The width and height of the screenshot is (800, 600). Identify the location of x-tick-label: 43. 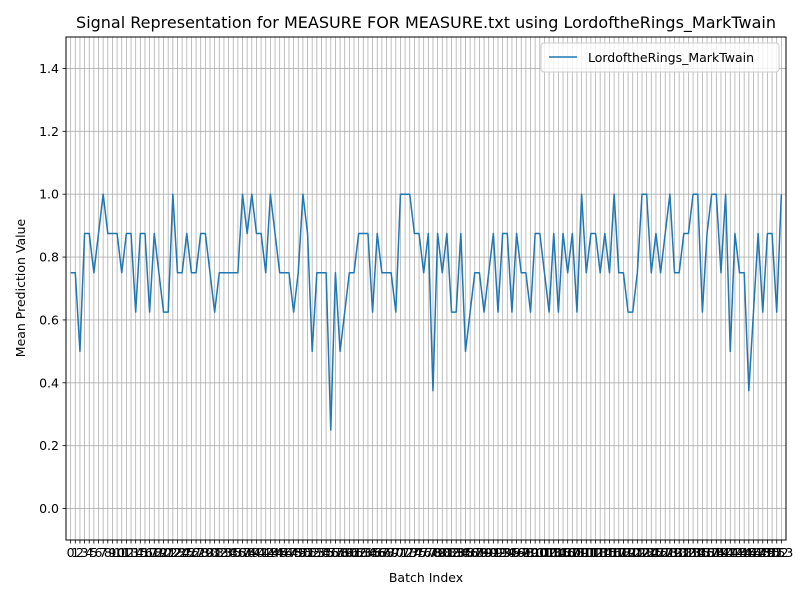
(270, 552).